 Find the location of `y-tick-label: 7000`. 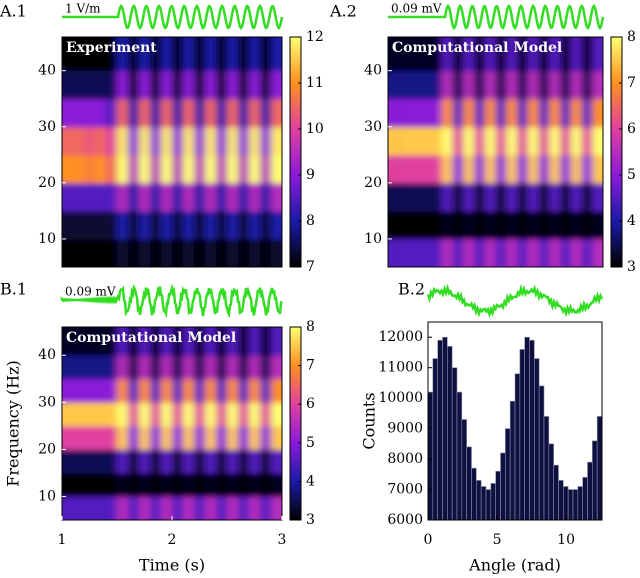

y-tick-label: 7000 is located at coordinates (405, 490).